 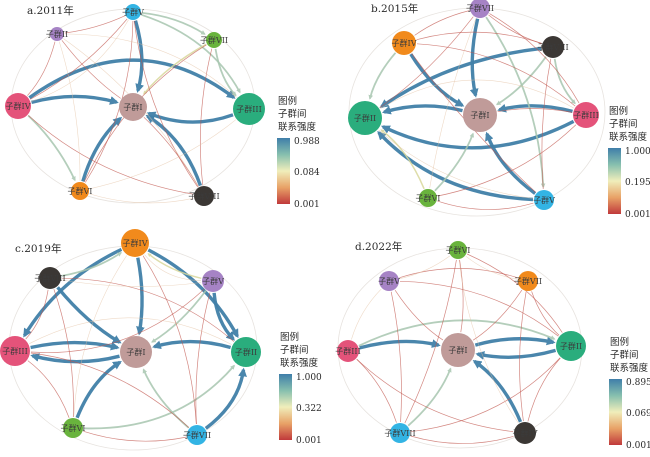 I want to click on legend-tick-mid-d: 0.069, so click(x=638, y=414).